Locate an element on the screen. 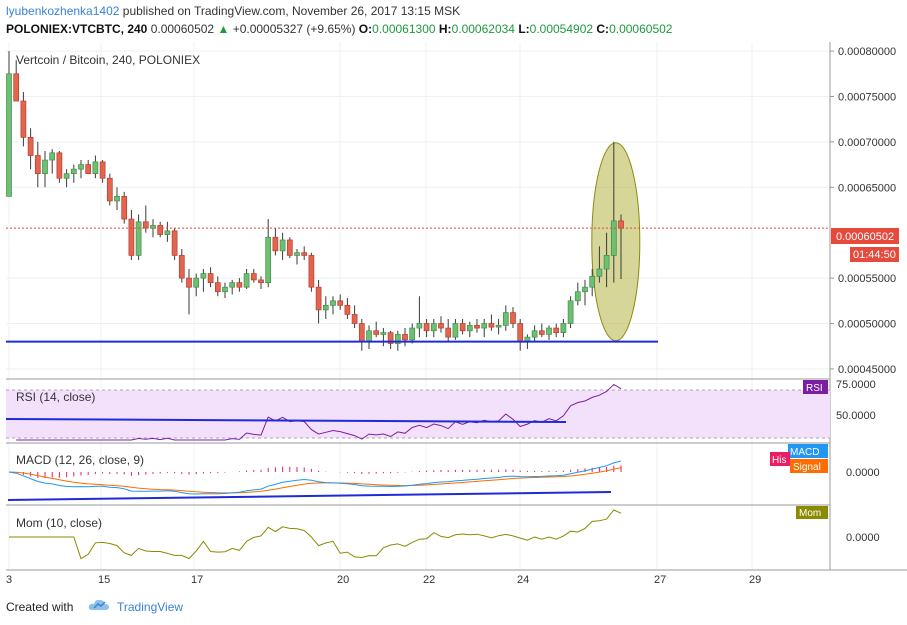  hist-badge is located at coordinates (780, 459).